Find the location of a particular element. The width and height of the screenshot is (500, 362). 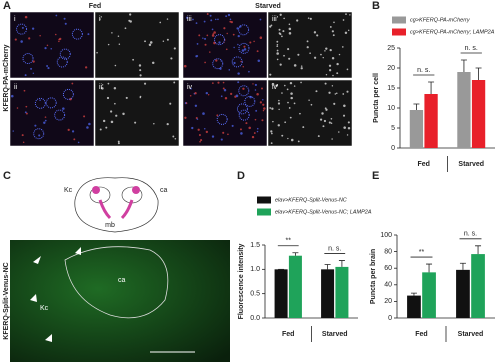

panel-label: A is located at coordinates (7, 6).